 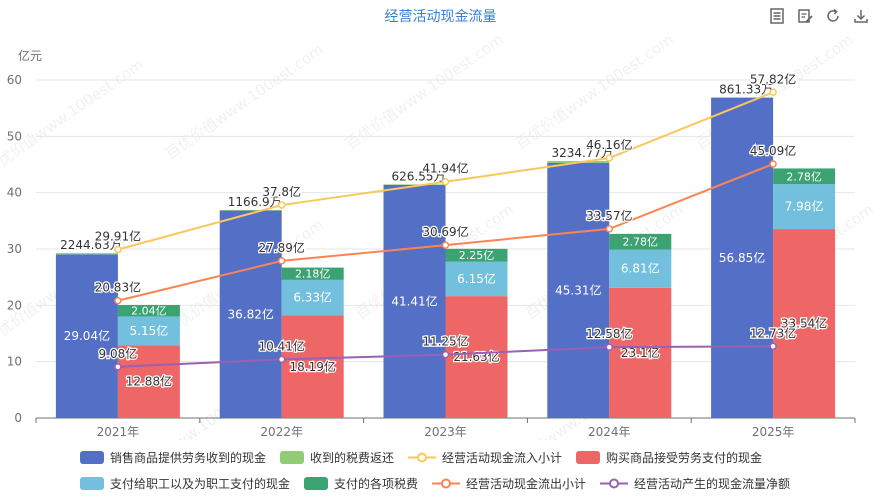 I want to click on legend-goods-paid: 购买商品接受劳务支付的现金, so click(x=669, y=457).